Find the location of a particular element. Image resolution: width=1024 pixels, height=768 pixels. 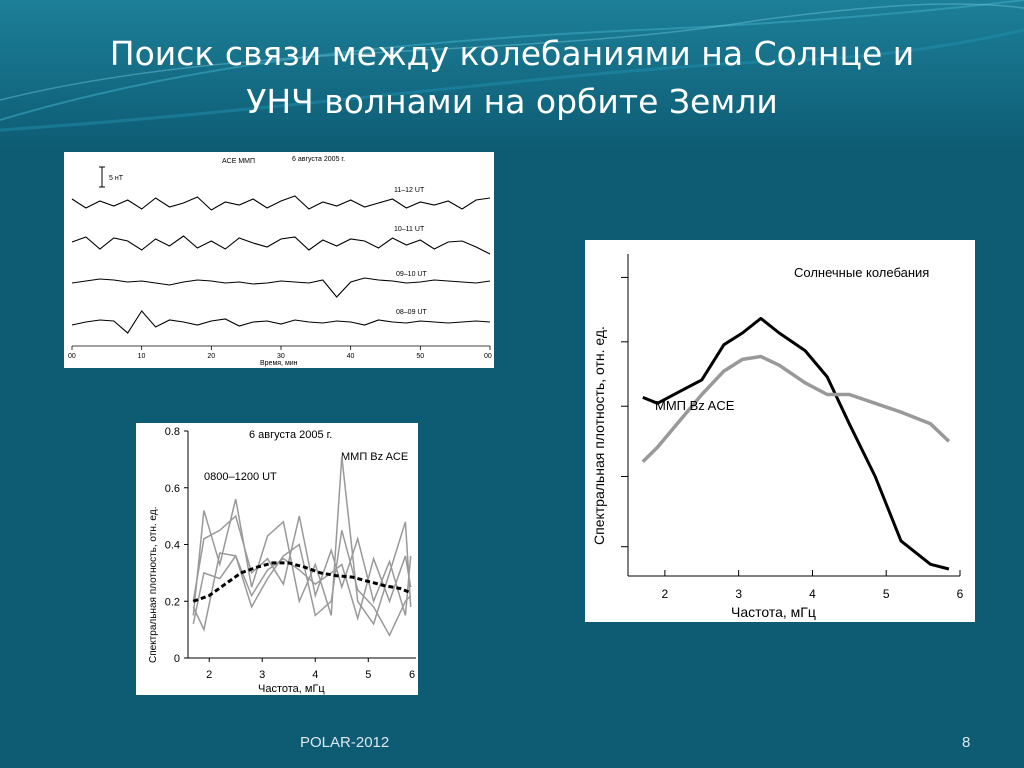

chart1-x-tick-label: 10 is located at coordinates (142, 356).